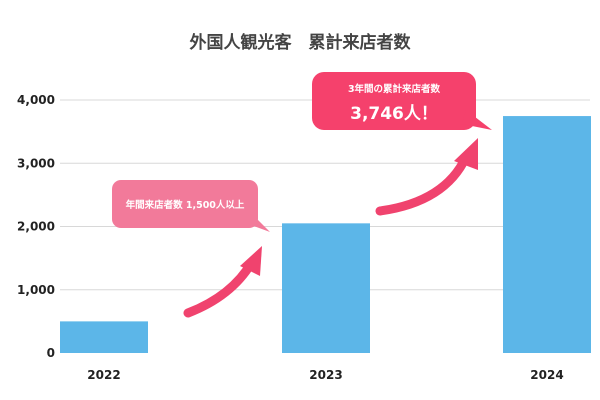  What do you see at coordinates (220, 287) in the screenshot?
I see `arrow-1-shaft` at bounding box center [220, 287].